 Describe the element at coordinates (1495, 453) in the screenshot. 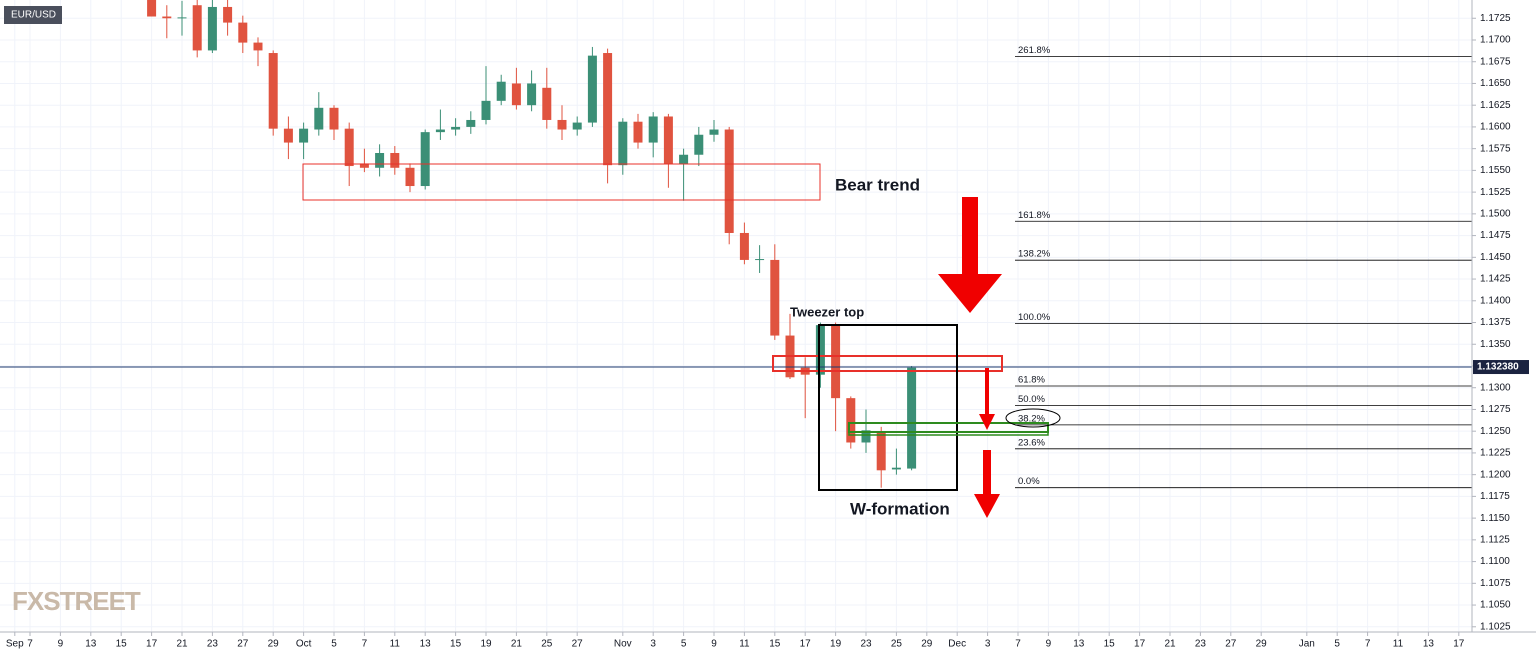

I see `y-tick-label: 1.1225` at that location.